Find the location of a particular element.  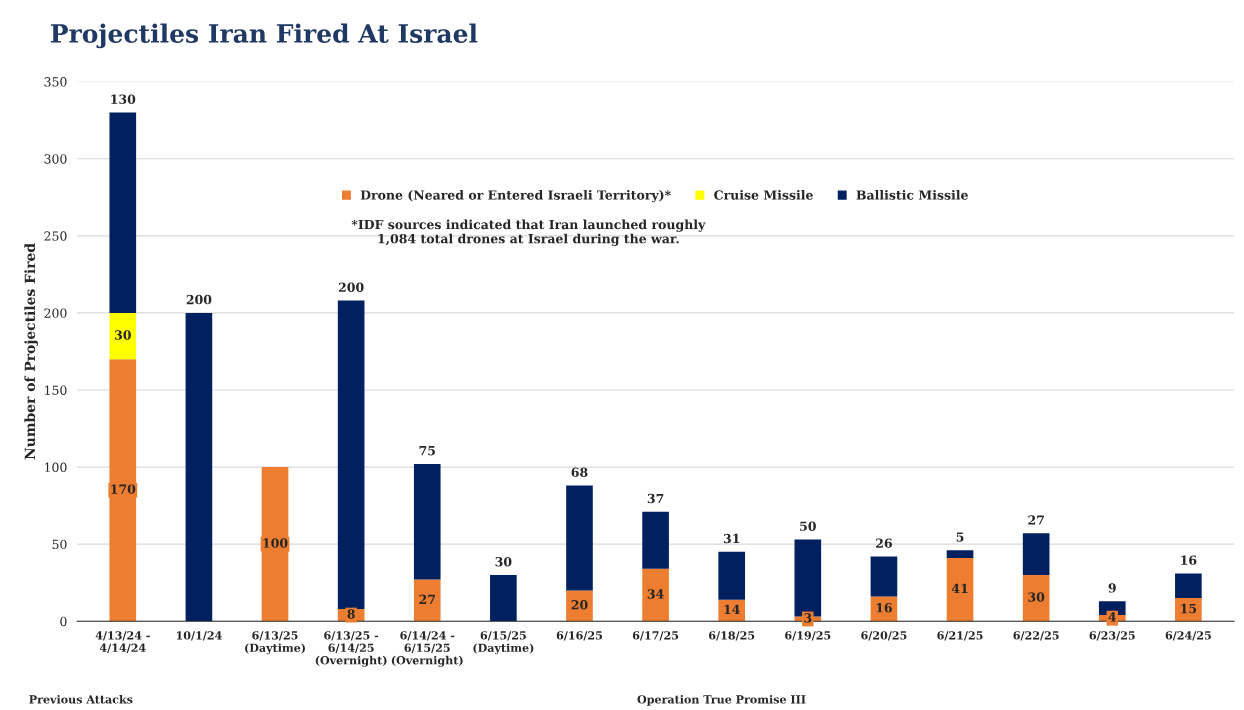

x-tick-label: 6/14/24 - 6/15/25 (Overnight) is located at coordinates (427, 649).